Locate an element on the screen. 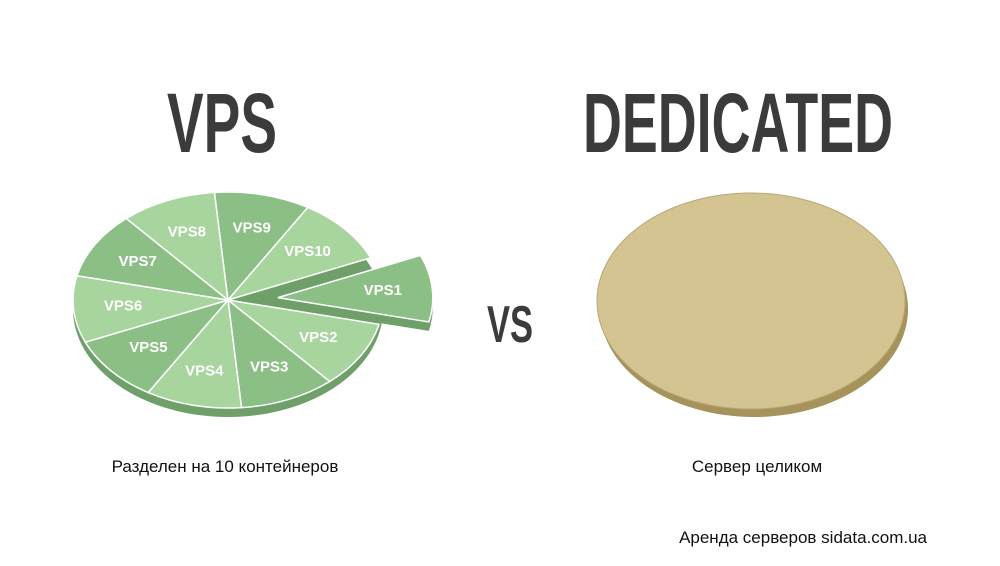 The image size is (1000, 566). slice-label: VPS1 is located at coordinates (383, 290).